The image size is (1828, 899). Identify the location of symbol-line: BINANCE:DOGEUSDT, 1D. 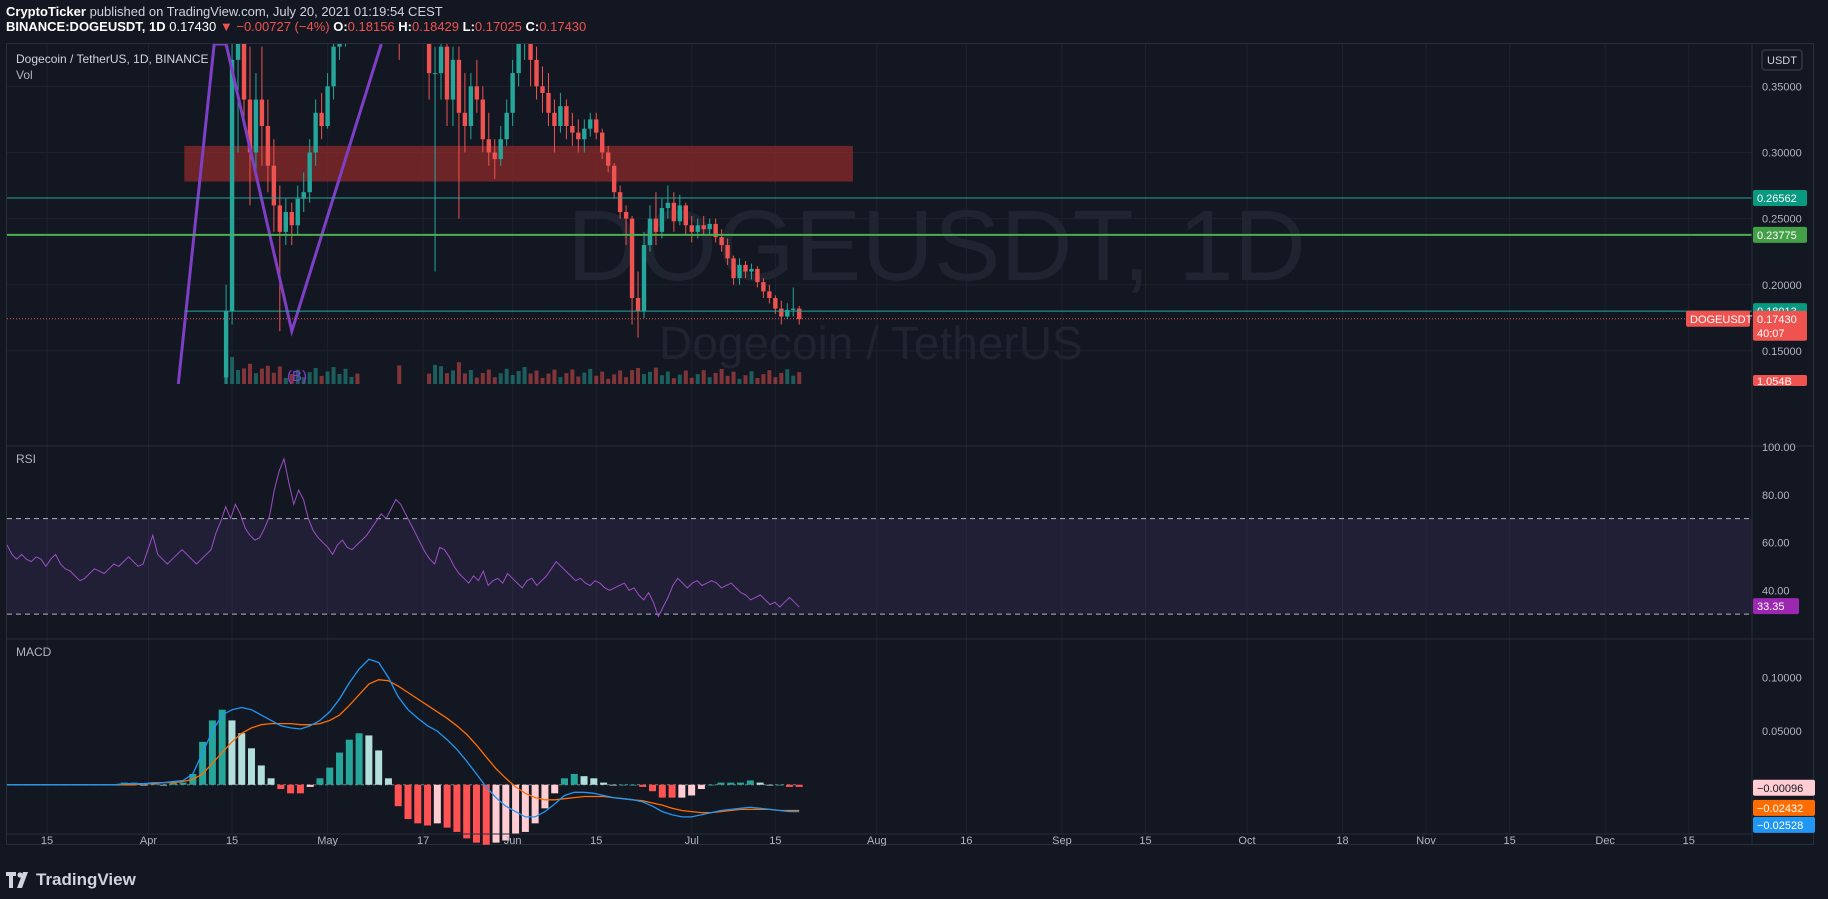
(86, 26).